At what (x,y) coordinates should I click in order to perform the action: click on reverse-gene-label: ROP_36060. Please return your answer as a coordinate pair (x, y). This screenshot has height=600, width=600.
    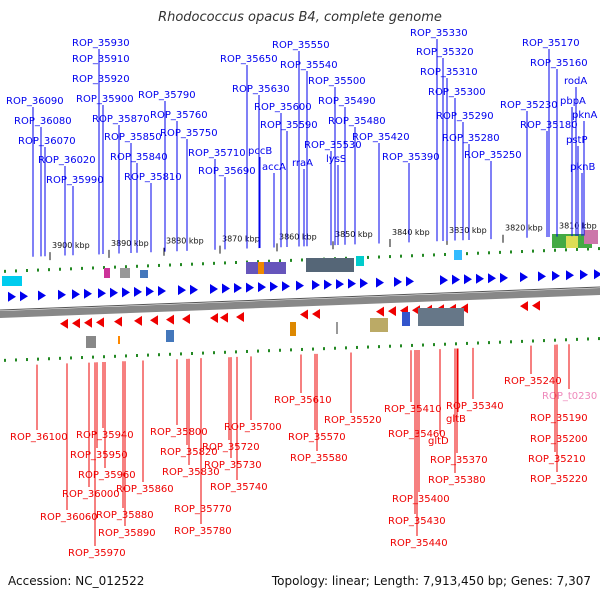
    Looking at the image, I should click on (69, 517).